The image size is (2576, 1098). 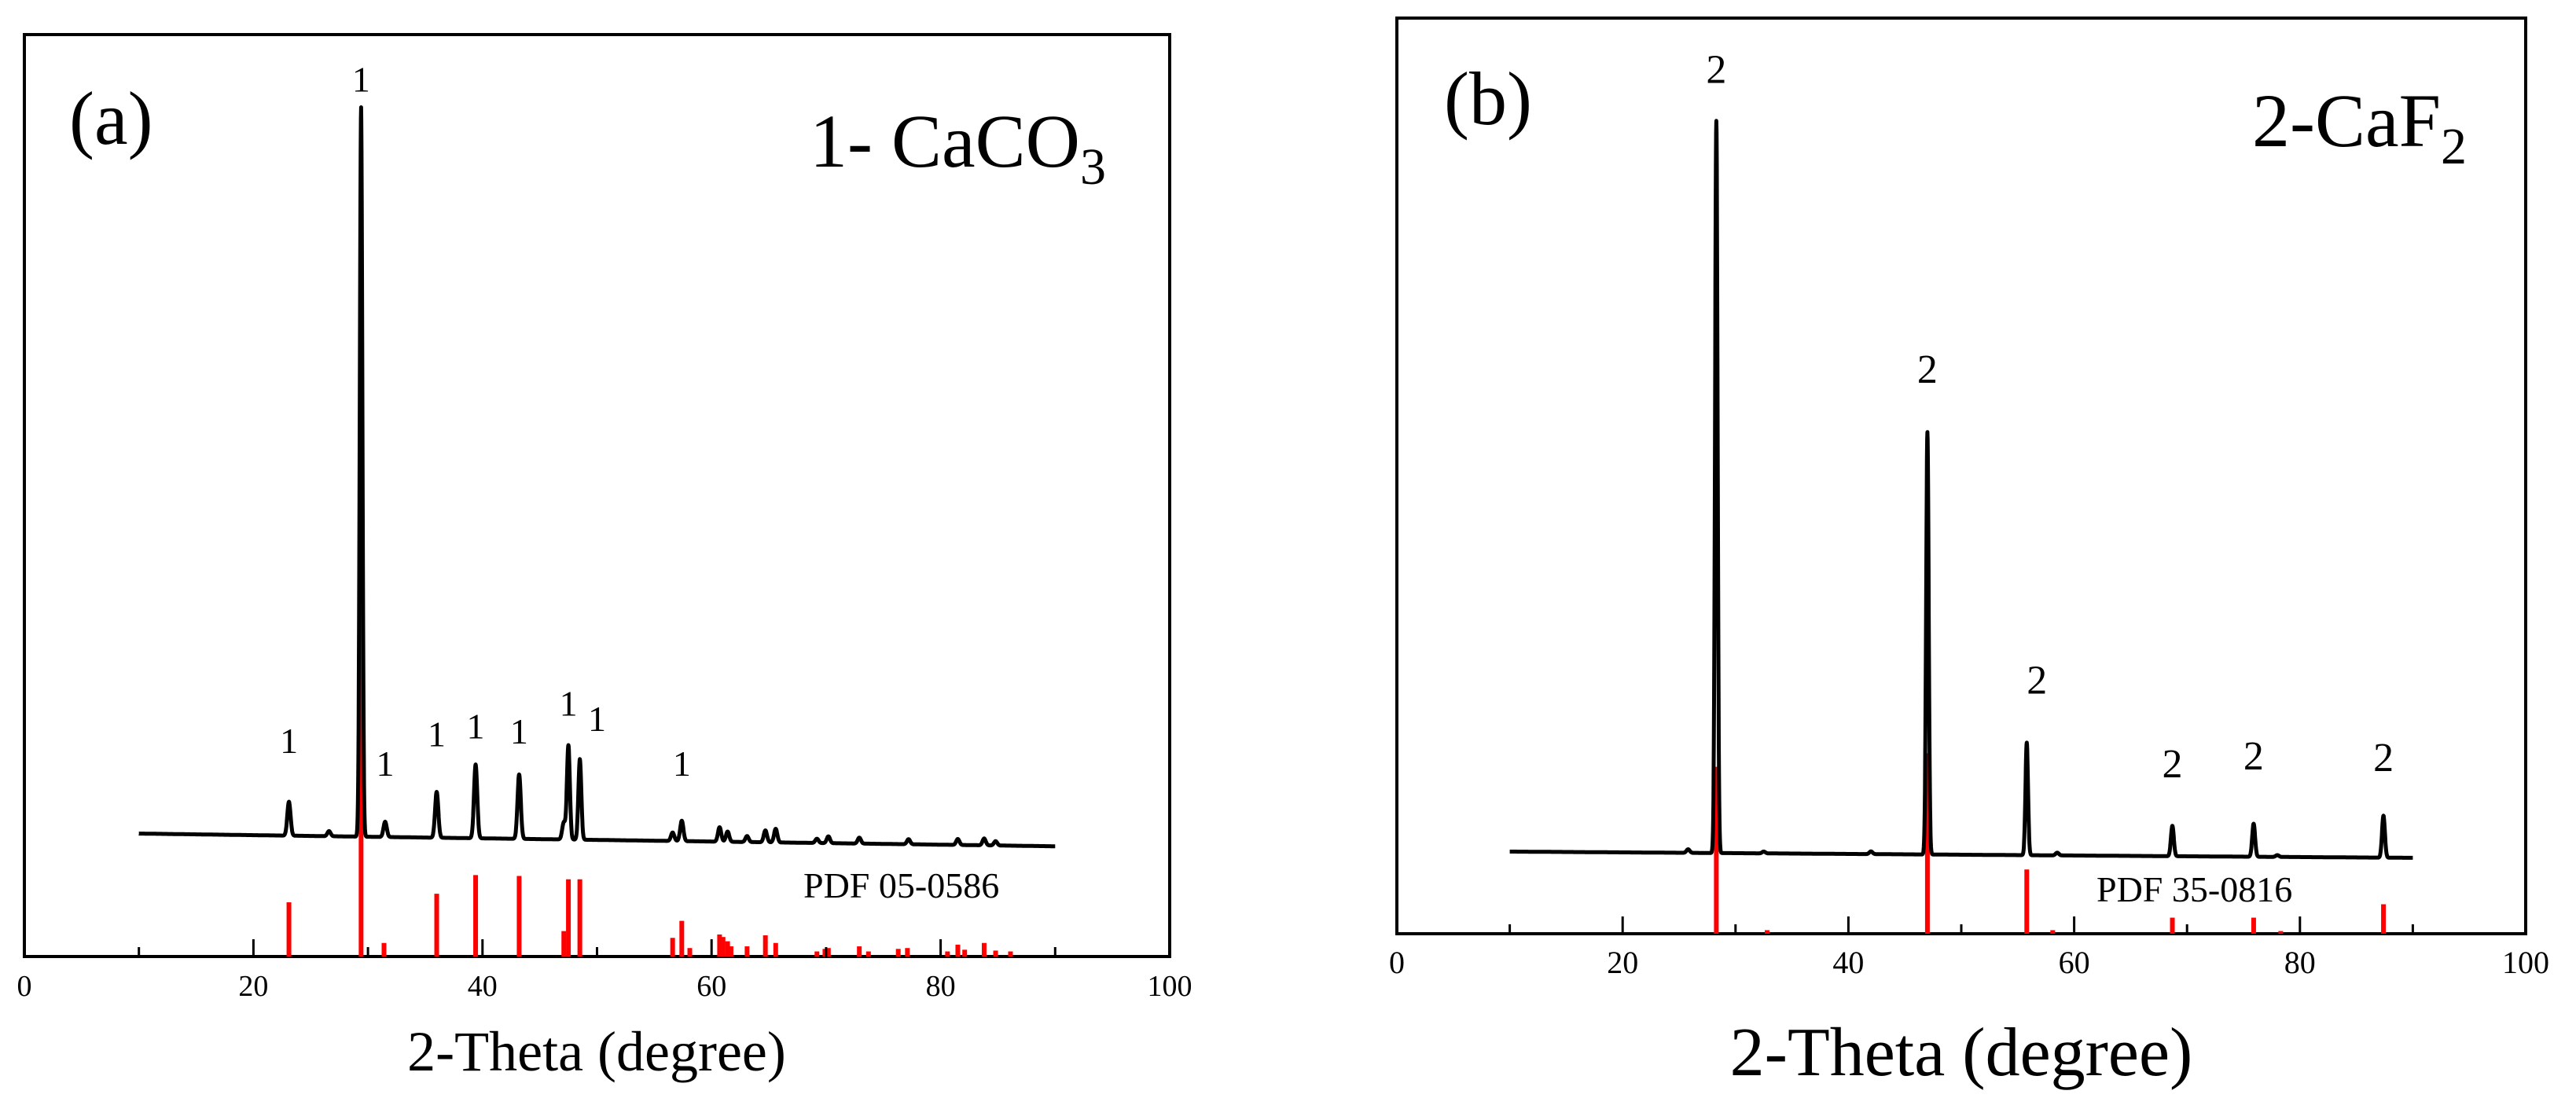 I want to click on panel-b-x-tick-label: 60, so click(x=2074, y=962).